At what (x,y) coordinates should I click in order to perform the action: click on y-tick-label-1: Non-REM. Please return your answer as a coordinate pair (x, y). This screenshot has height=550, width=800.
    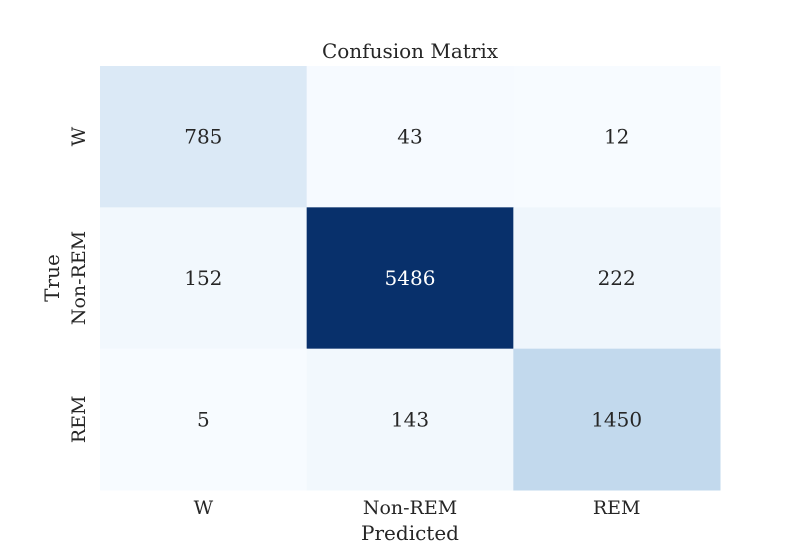
    Looking at the image, I should click on (79, 278).